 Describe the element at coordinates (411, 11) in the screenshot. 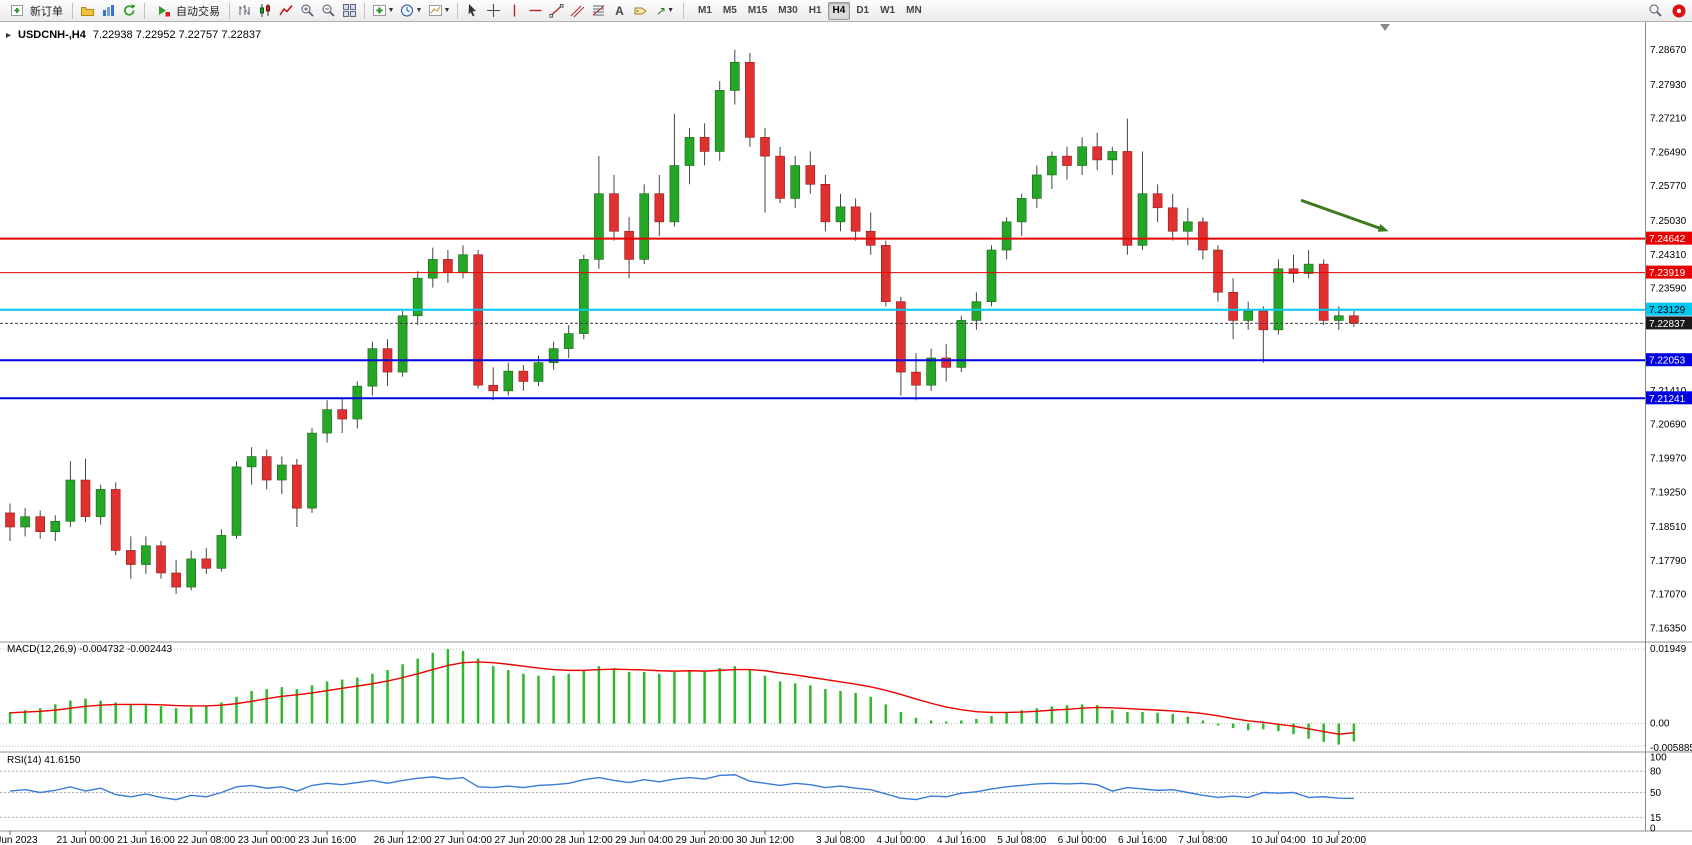

I see `periods-icon: ▼` at that location.